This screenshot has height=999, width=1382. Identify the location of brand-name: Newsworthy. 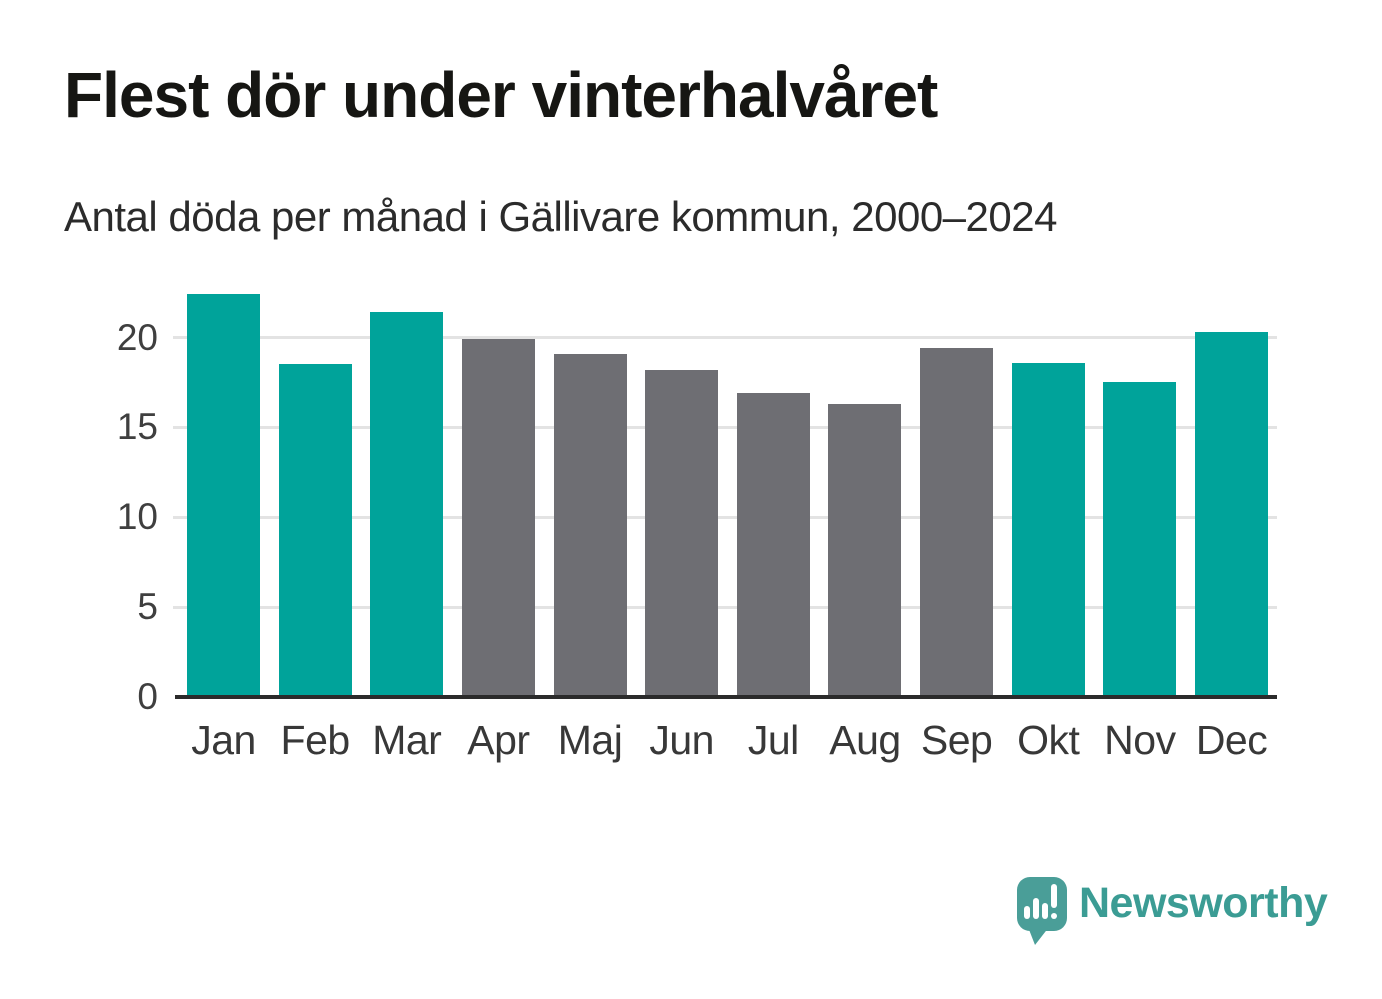
(1203, 903).